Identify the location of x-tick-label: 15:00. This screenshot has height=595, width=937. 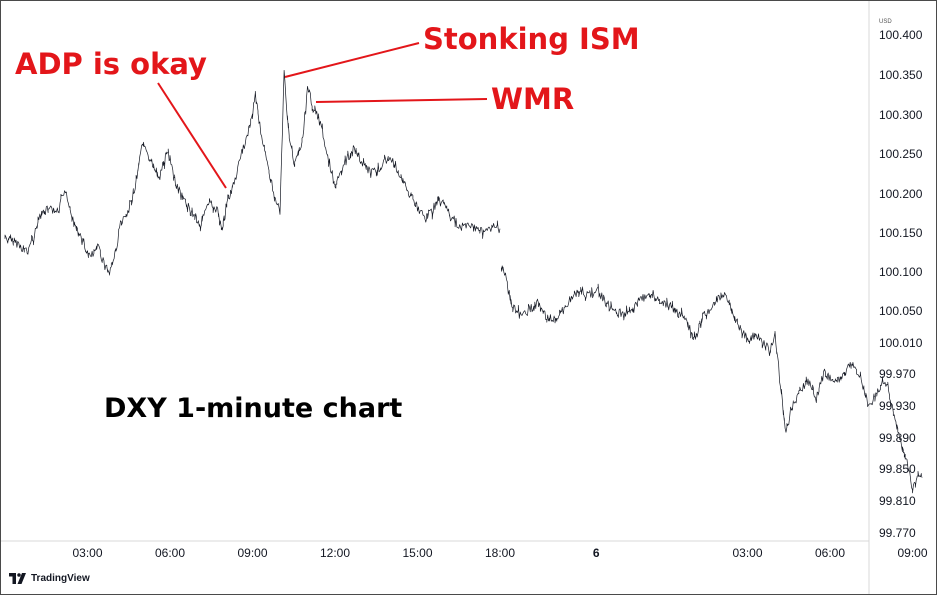
(417, 553).